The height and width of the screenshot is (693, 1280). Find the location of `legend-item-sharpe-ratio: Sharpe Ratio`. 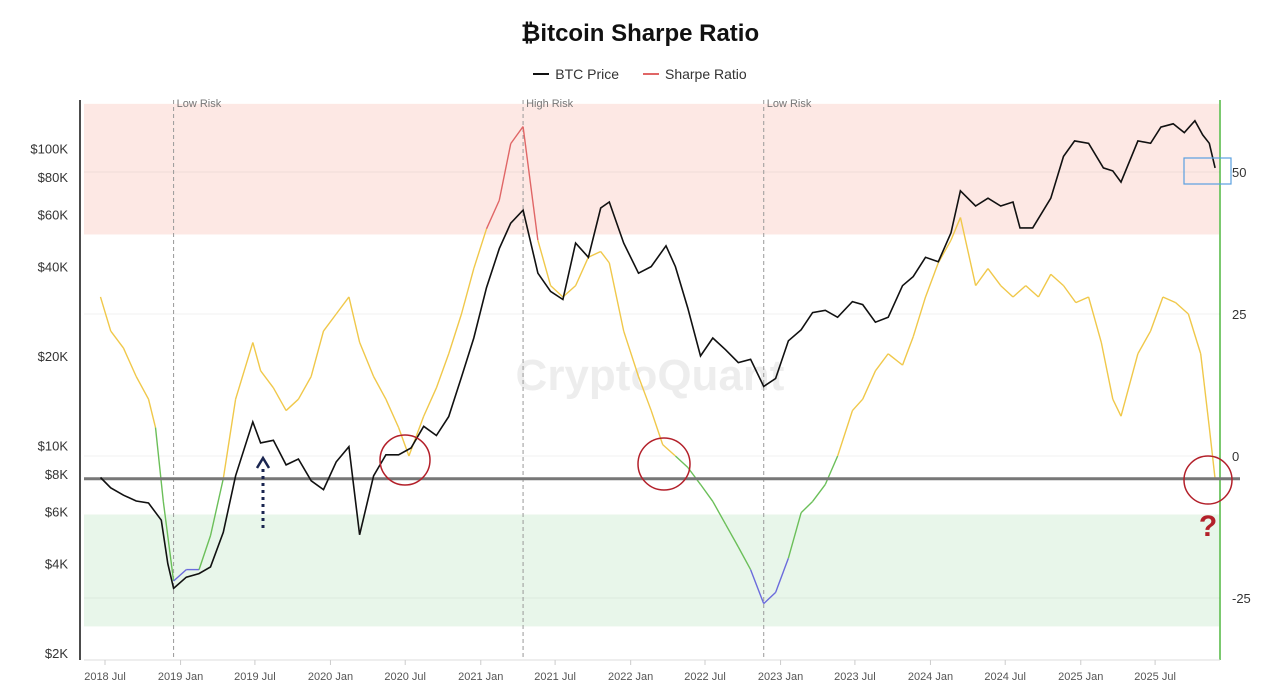

legend-item-sharpe-ratio: Sharpe Ratio is located at coordinates (694, 74).